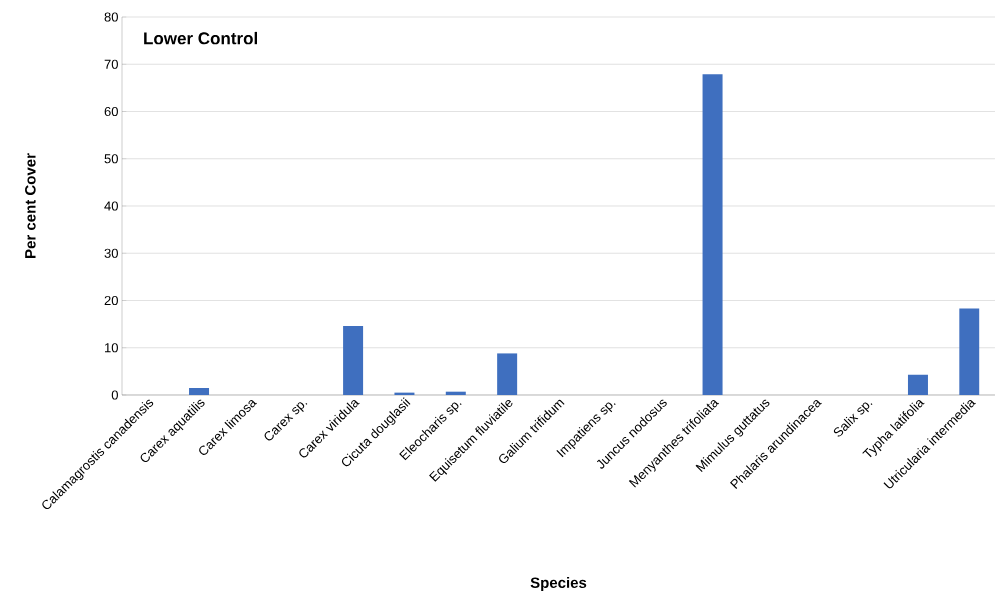  Describe the element at coordinates (200, 38) in the screenshot. I see `text: Lower Control` at that location.